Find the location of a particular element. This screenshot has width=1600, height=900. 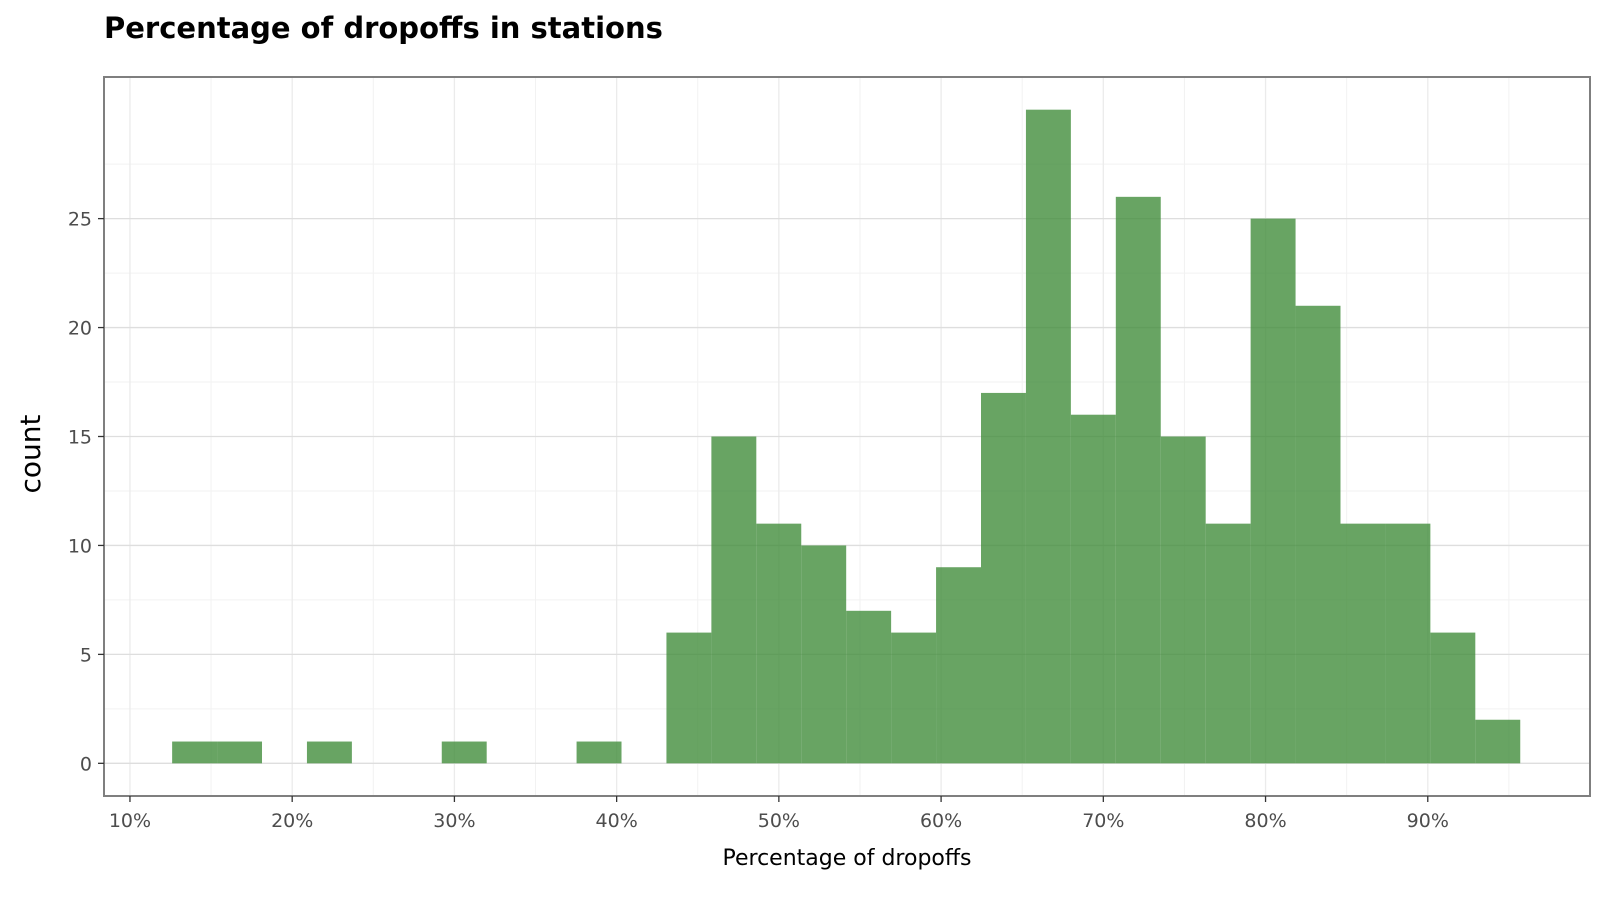

y-axis-label: count is located at coordinates (30, 453).